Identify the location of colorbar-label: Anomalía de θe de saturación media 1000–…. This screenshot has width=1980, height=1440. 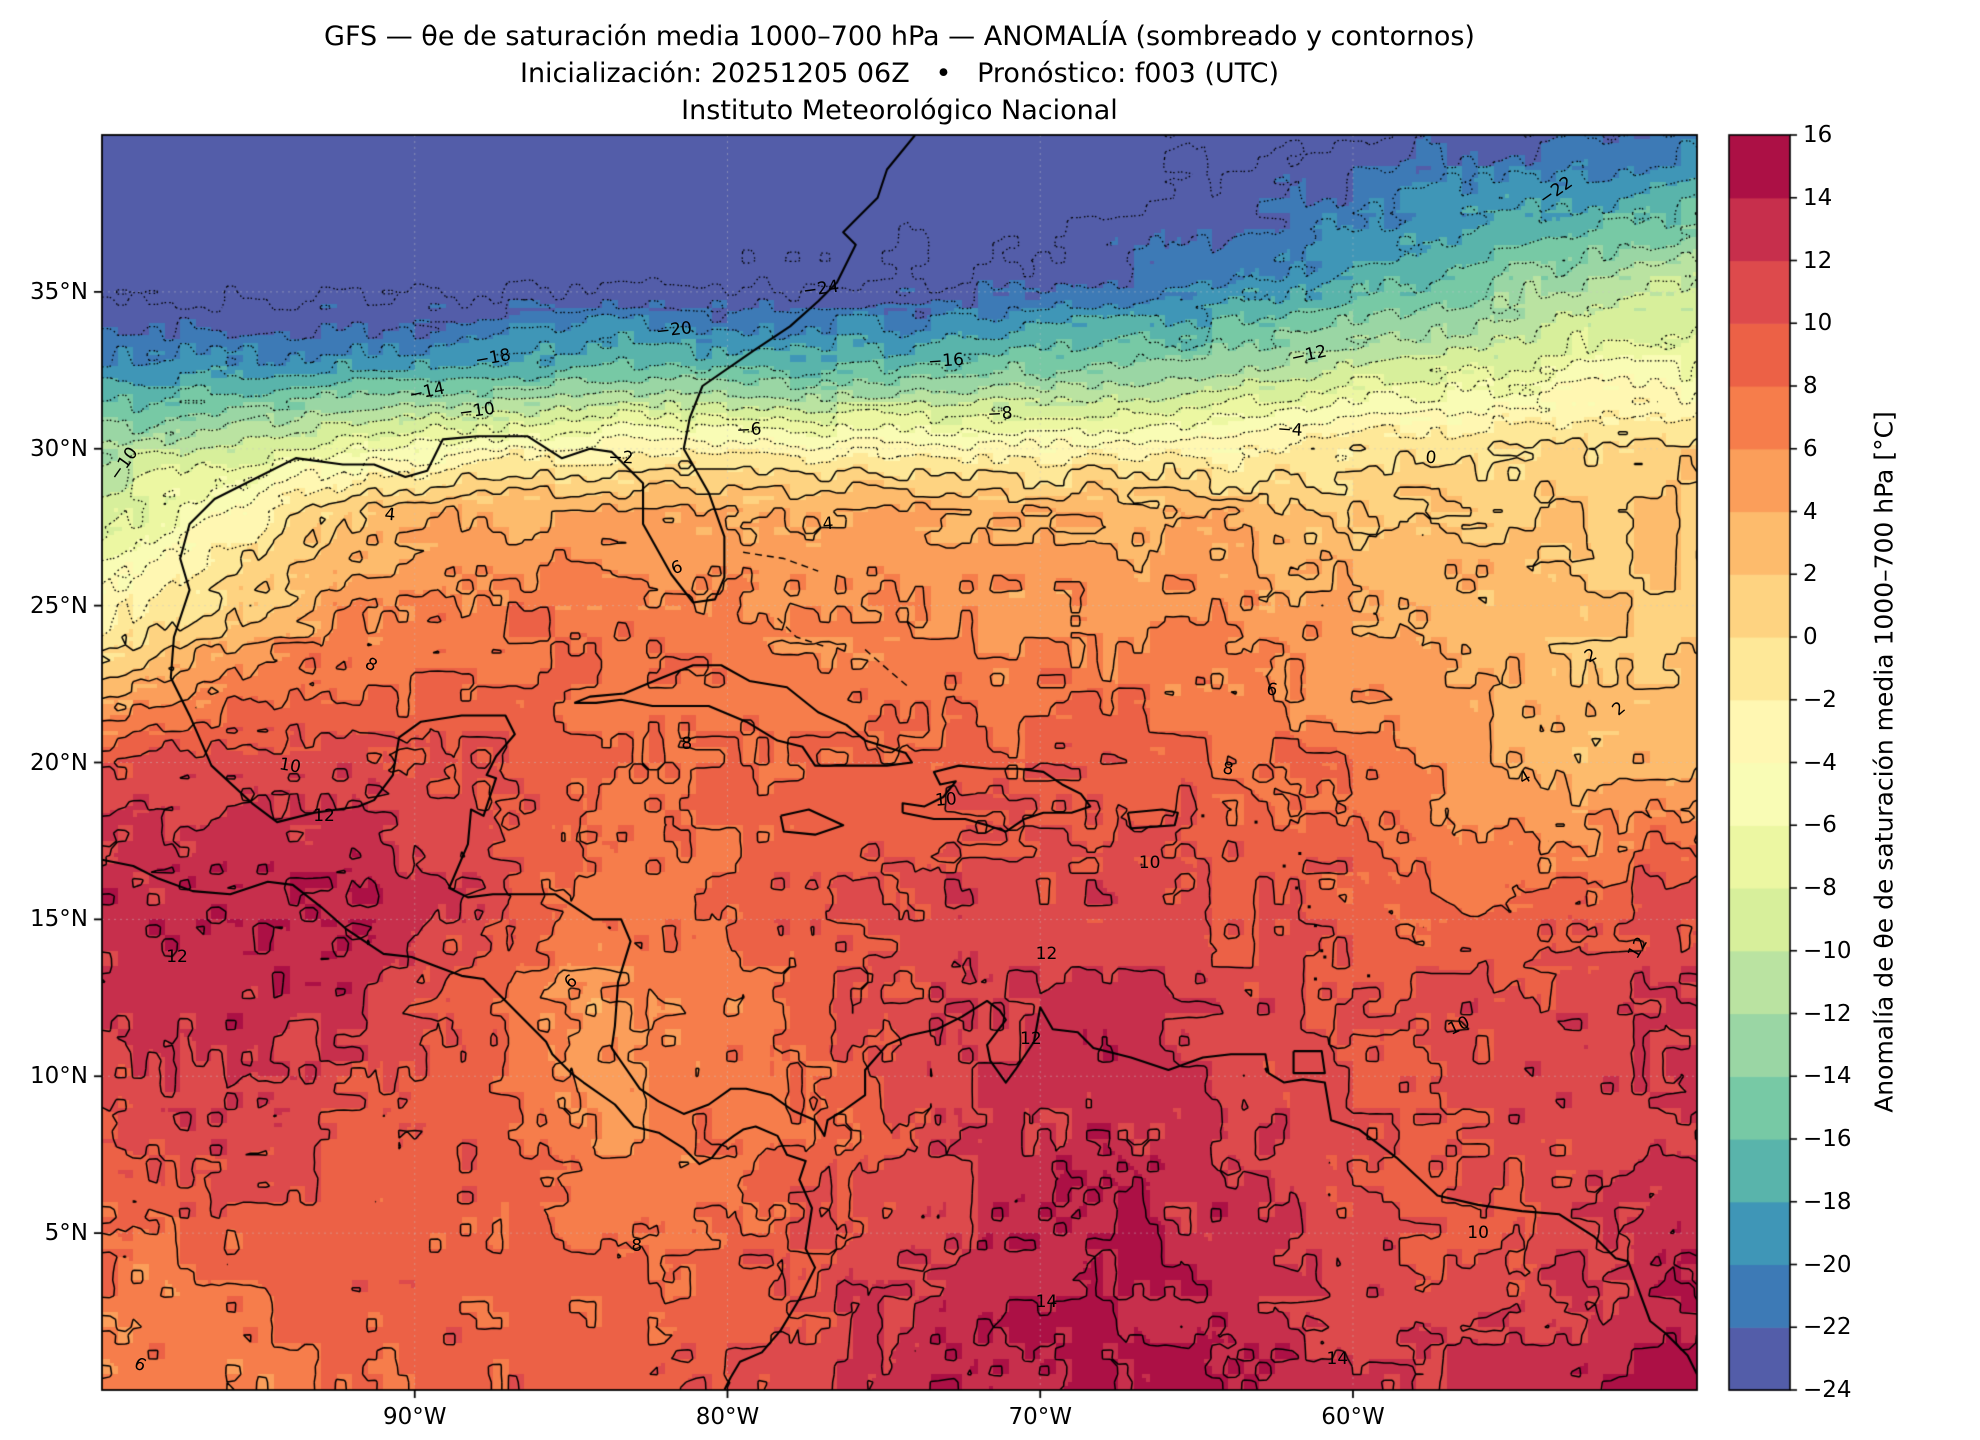
(1884, 762).